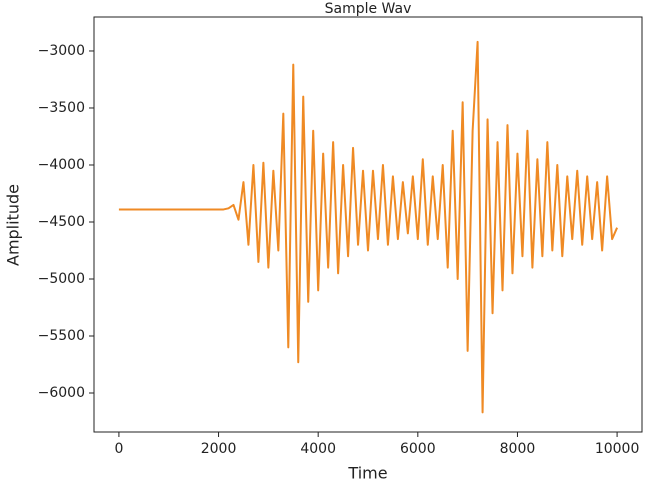 The height and width of the screenshot is (484, 645). What do you see at coordinates (61, 222) in the screenshot?
I see `y-tick-label: −4500` at bounding box center [61, 222].